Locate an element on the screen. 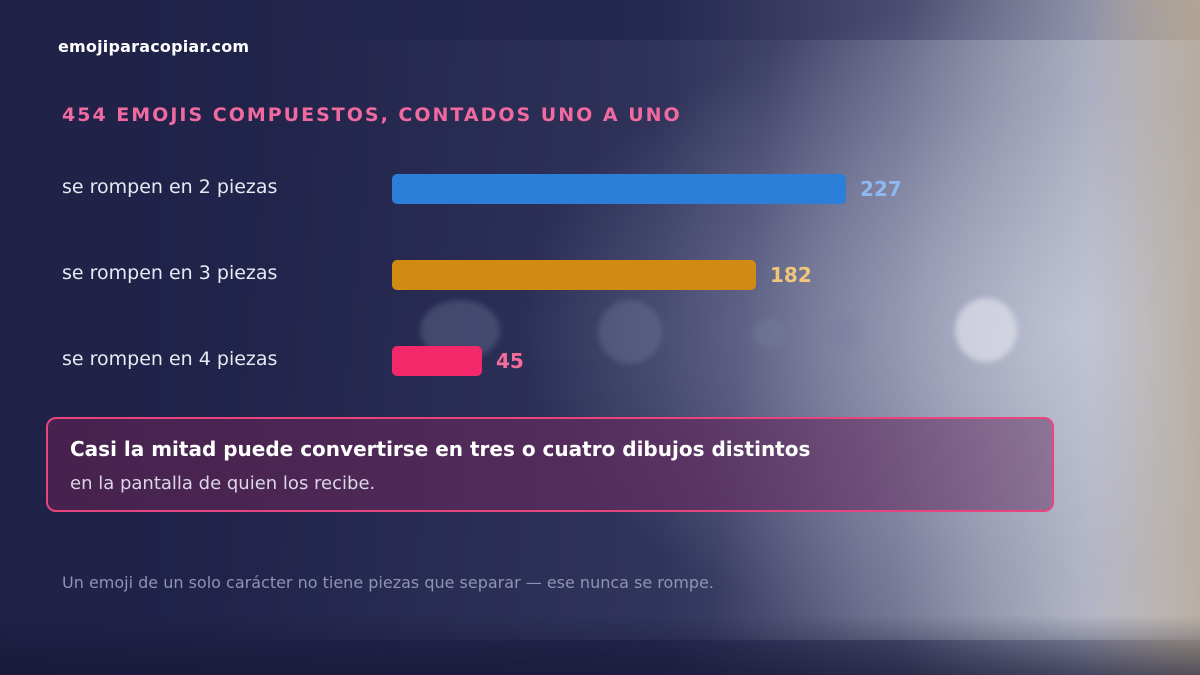  background-wood is located at coordinates (1145, 337).